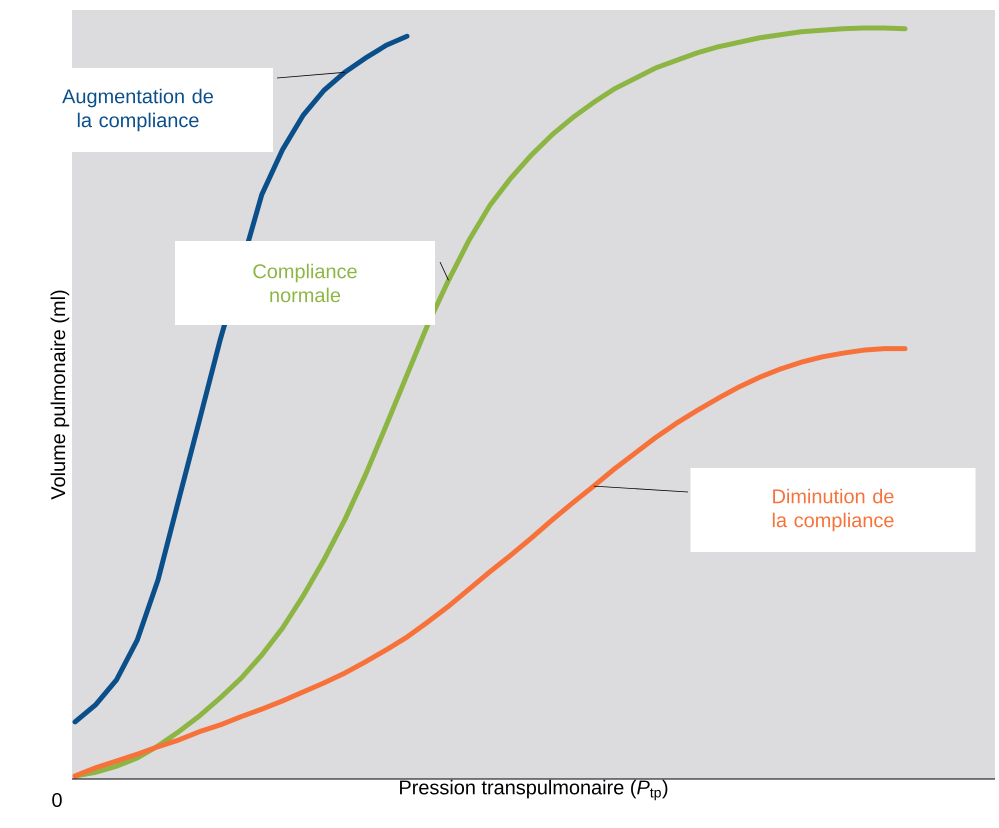 The image size is (999, 828). I want to click on text: Compliance normale, so click(305, 283).